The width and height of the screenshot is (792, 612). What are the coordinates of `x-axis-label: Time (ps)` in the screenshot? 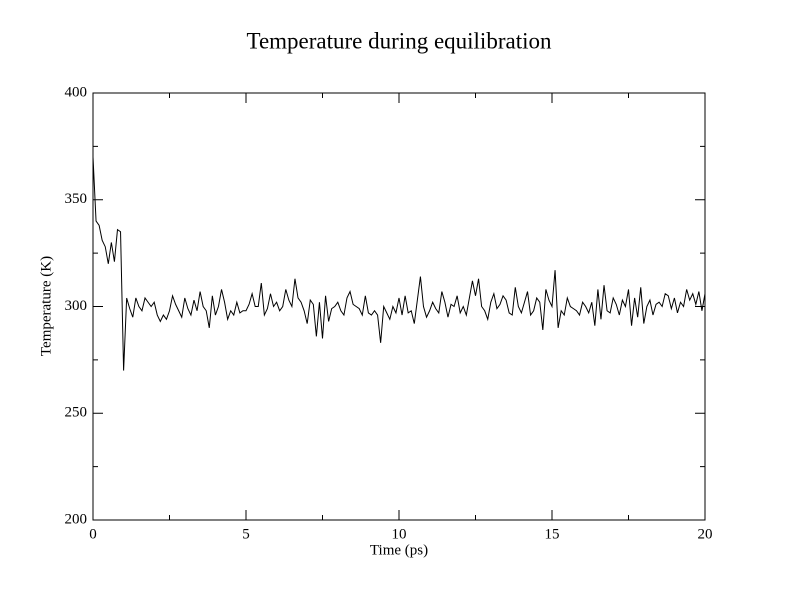 It's located at (399, 550).